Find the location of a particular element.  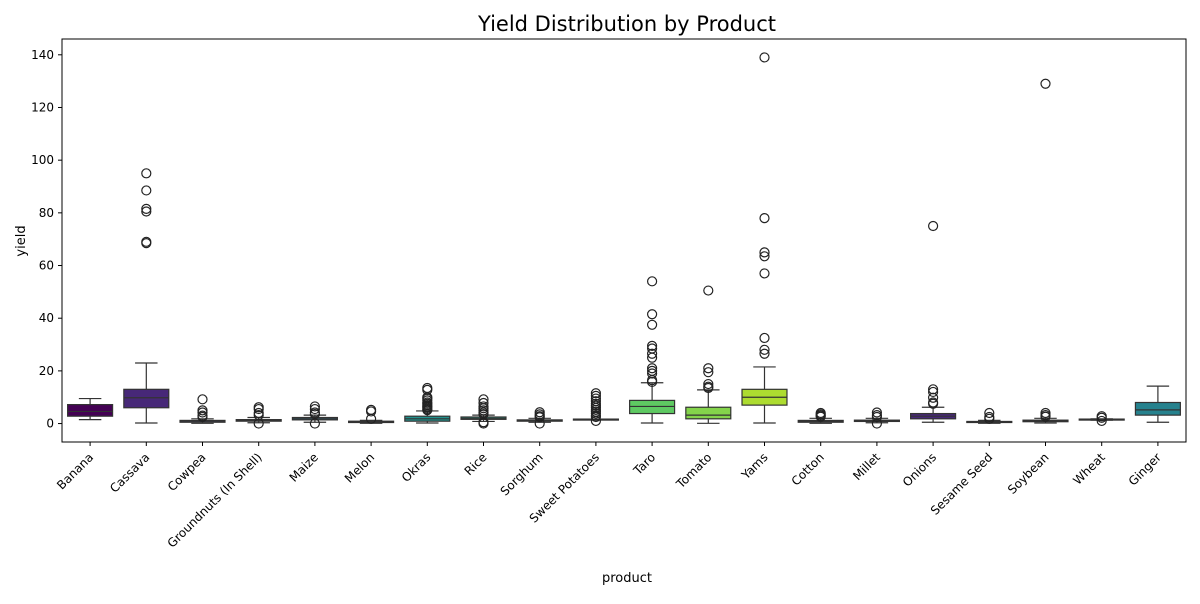

y-tick-label: 60 is located at coordinates (46, 266).